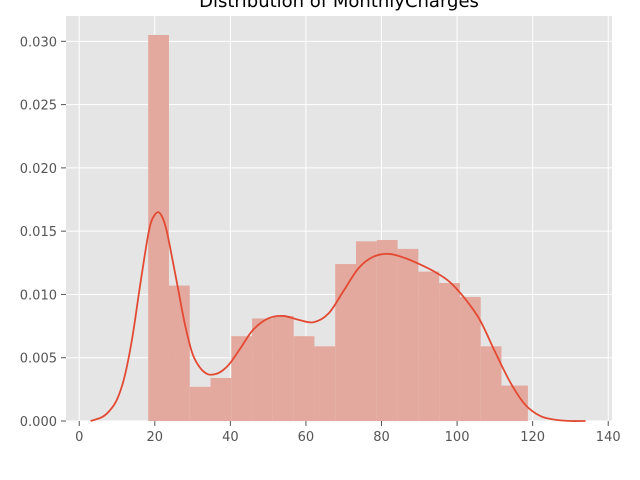  I want to click on x-tick-label: 0, so click(79, 437).